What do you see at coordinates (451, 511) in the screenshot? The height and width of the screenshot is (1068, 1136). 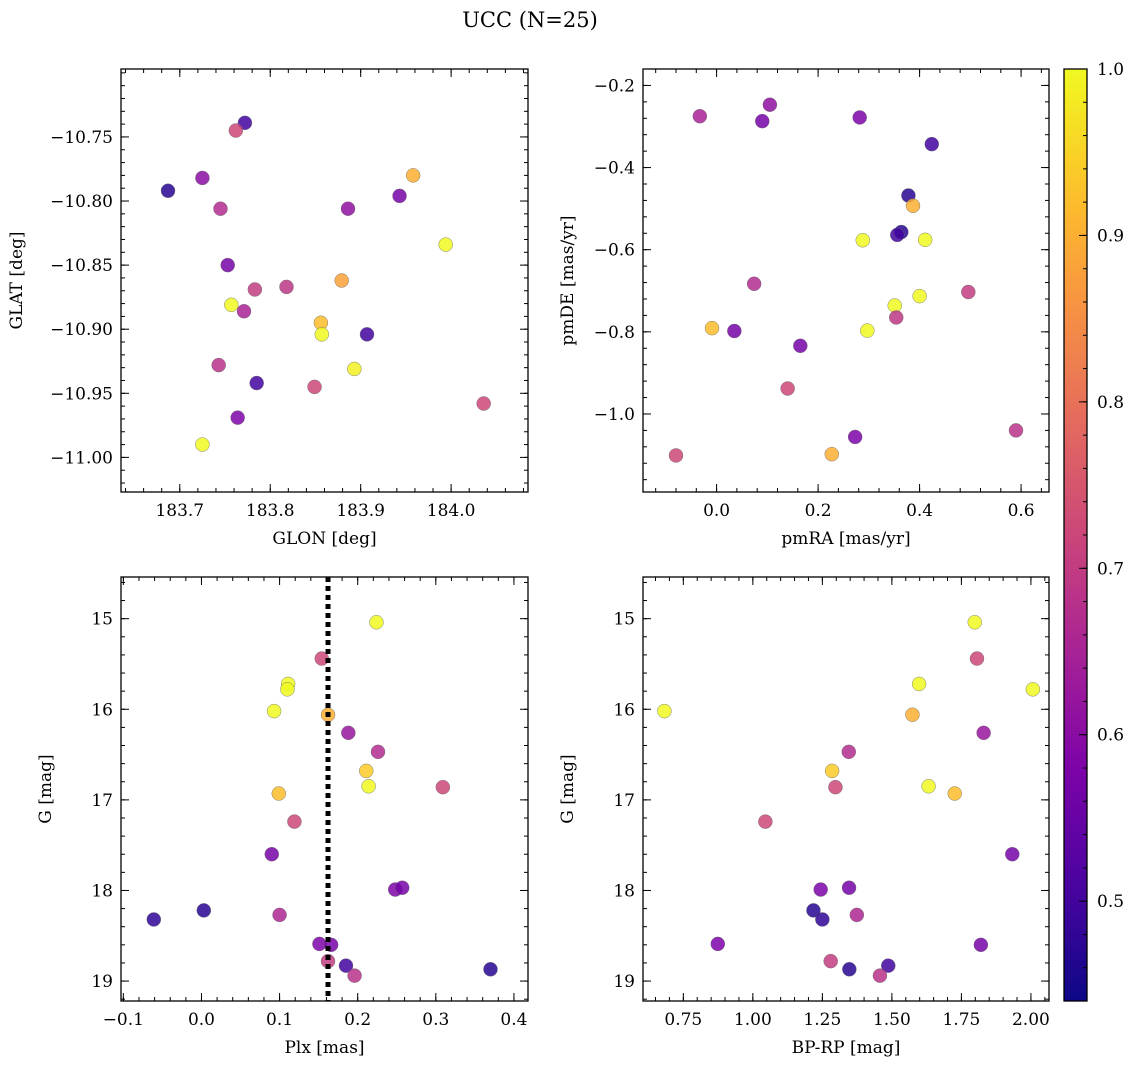 I see `x-tick-label: 184.0` at bounding box center [451, 511].